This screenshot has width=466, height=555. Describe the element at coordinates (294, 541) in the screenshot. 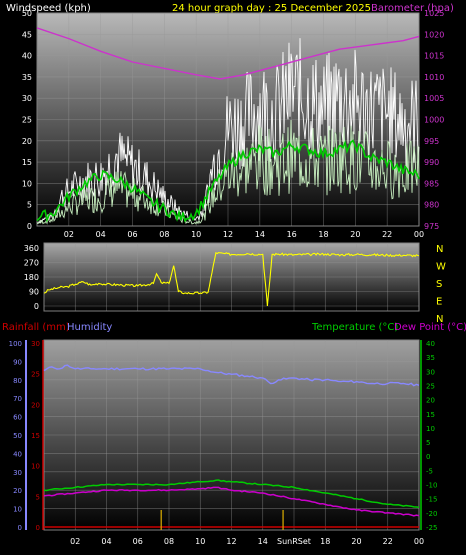

I see `temp-x-tick-label: SunRSet` at that location.